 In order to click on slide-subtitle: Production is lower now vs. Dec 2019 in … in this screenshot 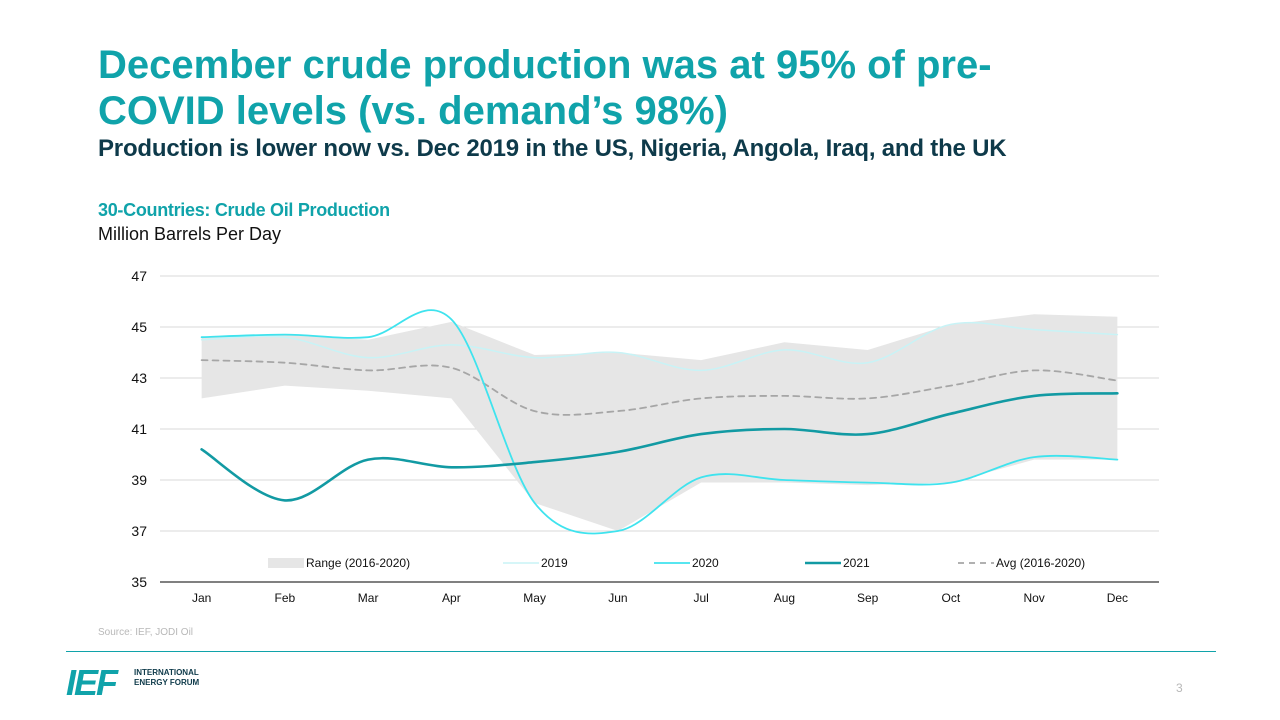, I will do `click(552, 148)`.